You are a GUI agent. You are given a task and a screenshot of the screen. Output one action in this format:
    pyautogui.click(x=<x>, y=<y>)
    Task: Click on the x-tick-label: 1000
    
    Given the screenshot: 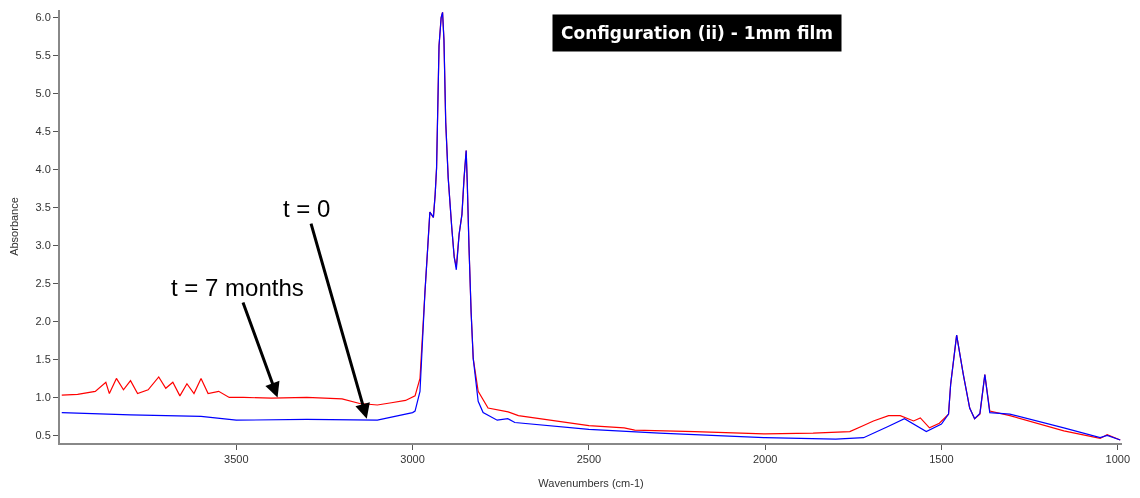 What is the action you would take?
    pyautogui.click(x=1118, y=459)
    